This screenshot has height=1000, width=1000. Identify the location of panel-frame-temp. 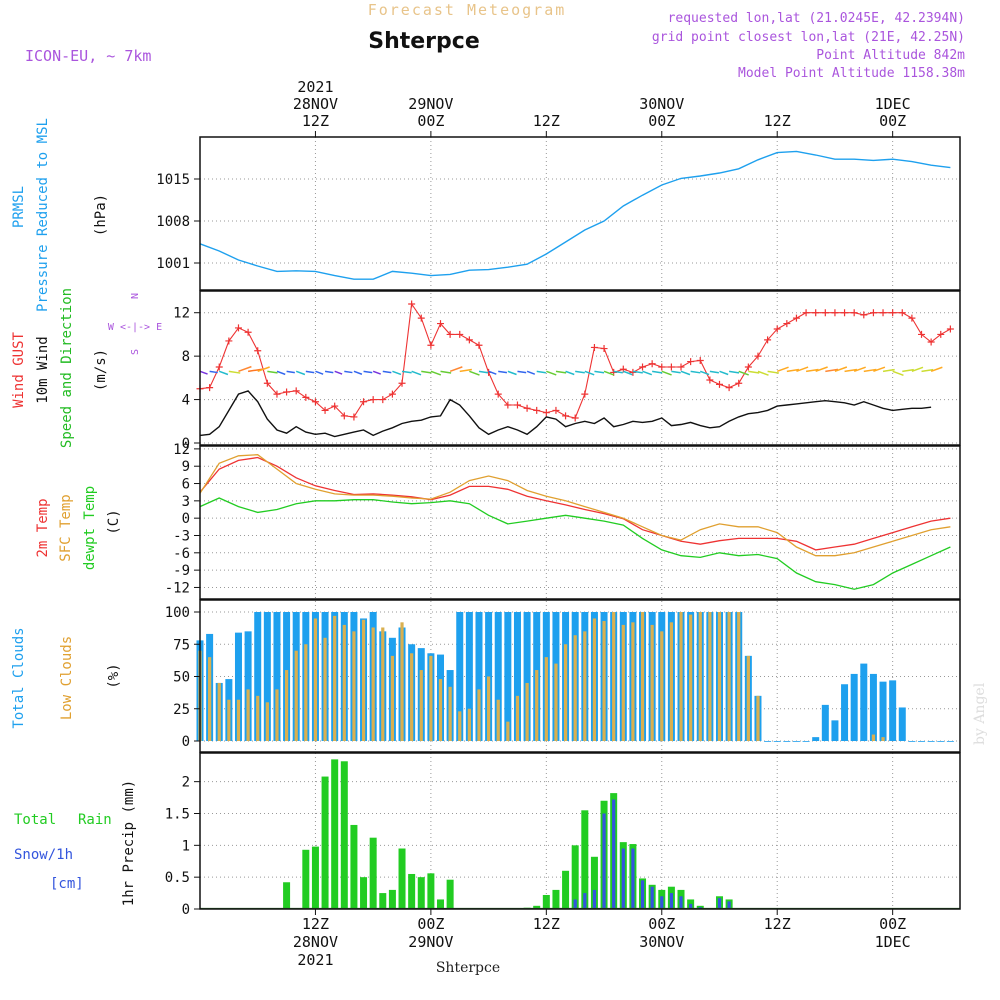
(580, 522).